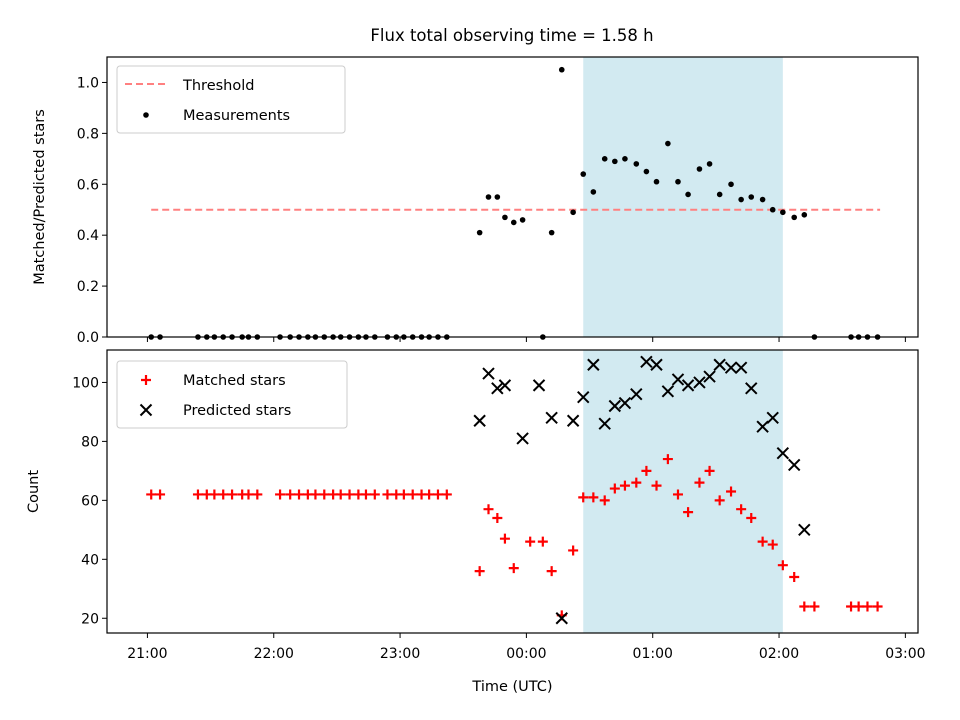 Image resolution: width=960 pixels, height=720 pixels. Describe the element at coordinates (90, 442) in the screenshot. I see `y-tick-label: 80` at that location.